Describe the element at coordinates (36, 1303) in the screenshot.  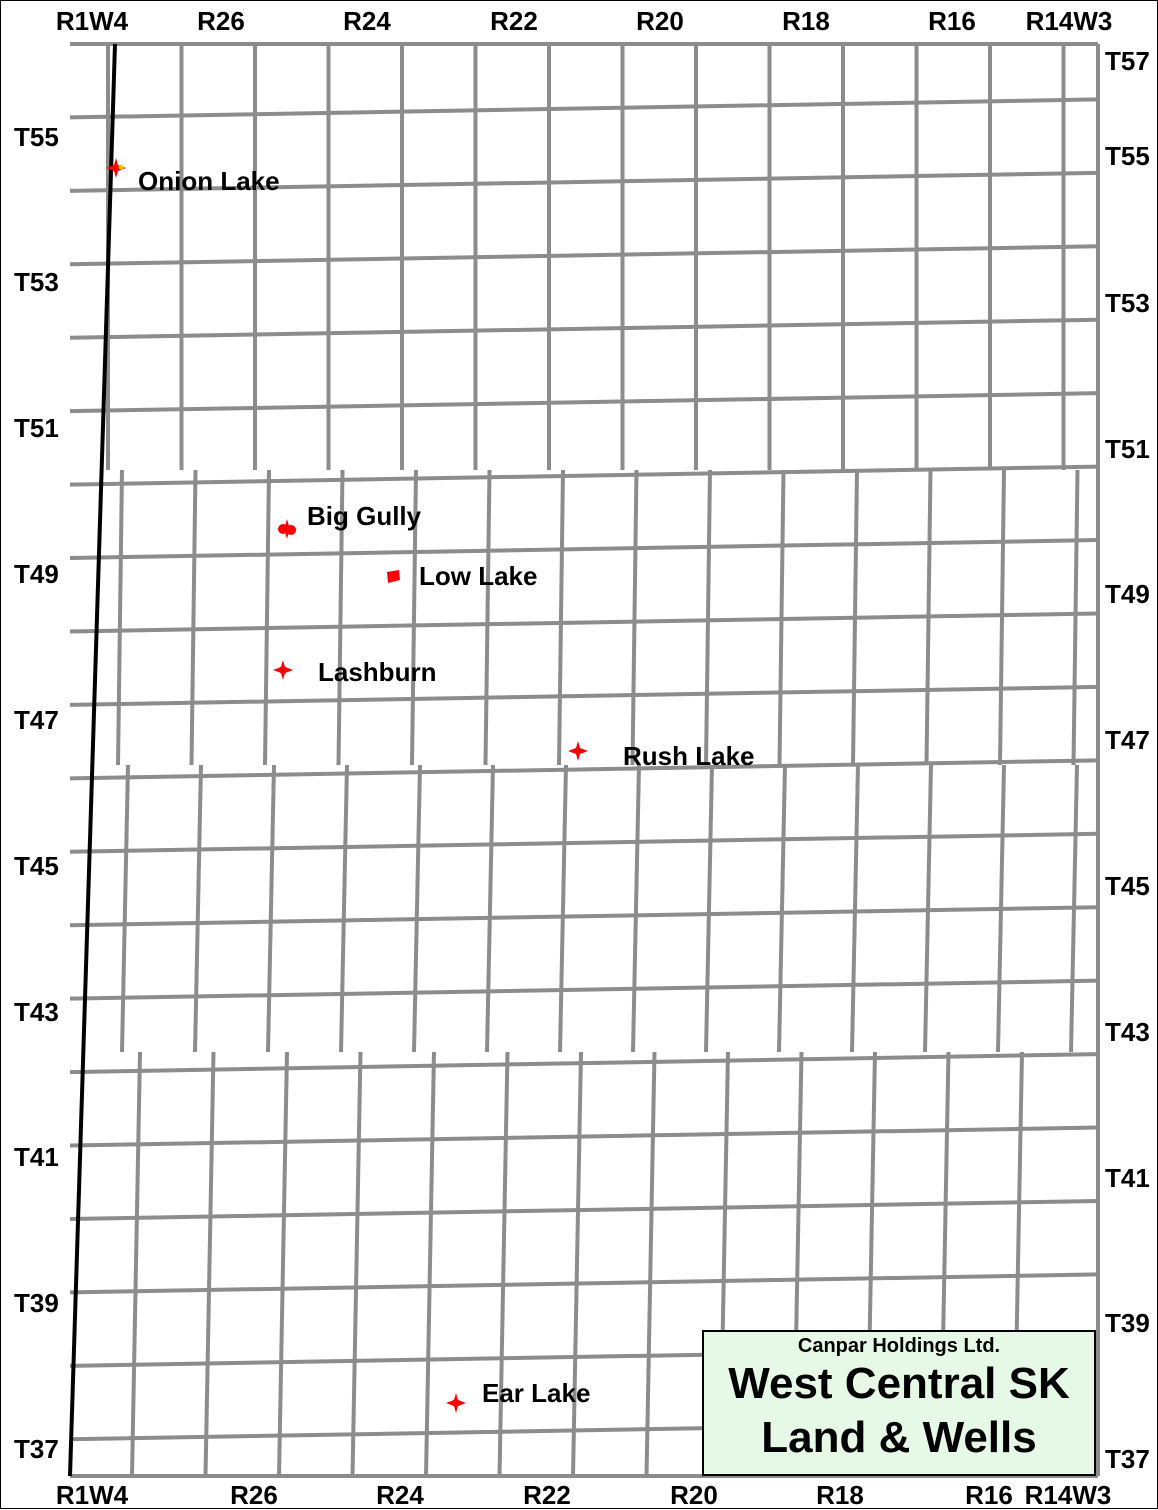
I see `township-label-left: T39` at that location.